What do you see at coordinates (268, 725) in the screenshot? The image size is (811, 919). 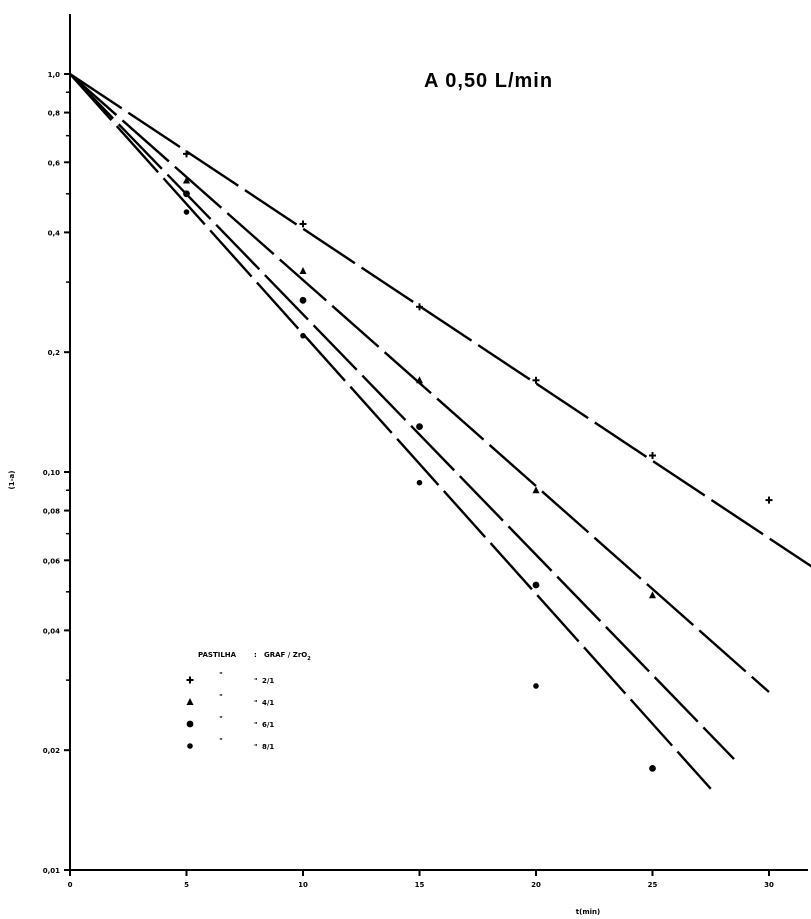 I see `legend-entry-label: 6/1` at bounding box center [268, 725].